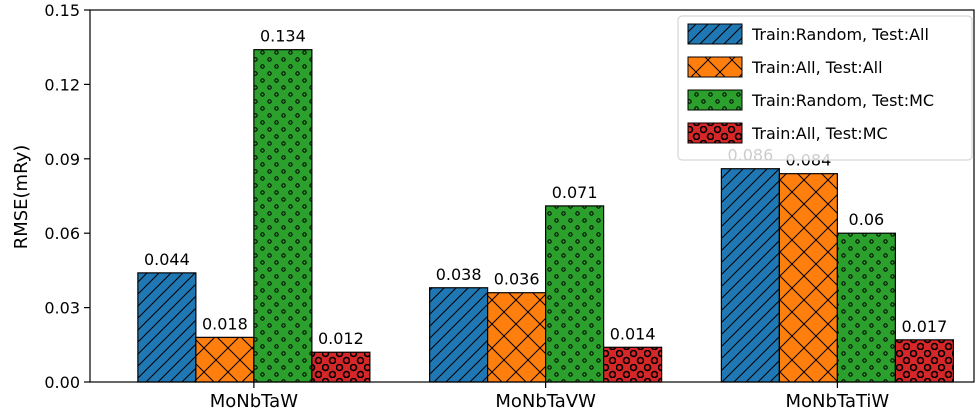  What do you see at coordinates (62, 159) in the screenshot?
I see `y-tick-label: 0.09` at bounding box center [62, 159].